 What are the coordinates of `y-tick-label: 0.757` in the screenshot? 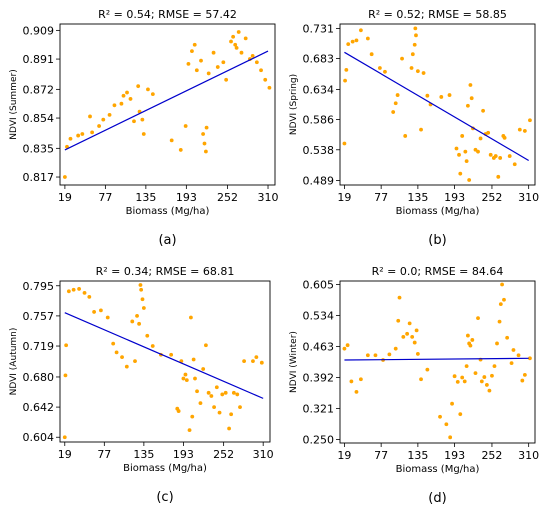 It's located at (39, 316).